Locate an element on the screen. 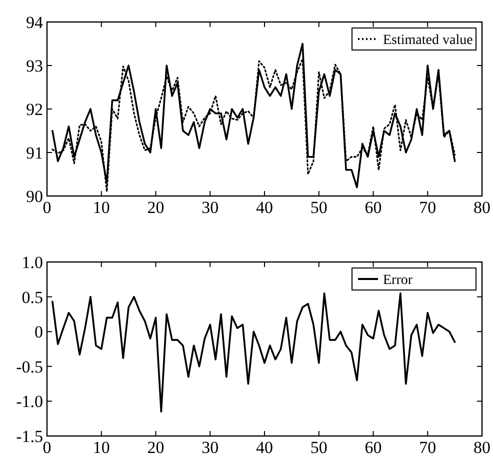 The width and height of the screenshot is (493, 461). y-tick-label: 90 is located at coordinates (34, 196).